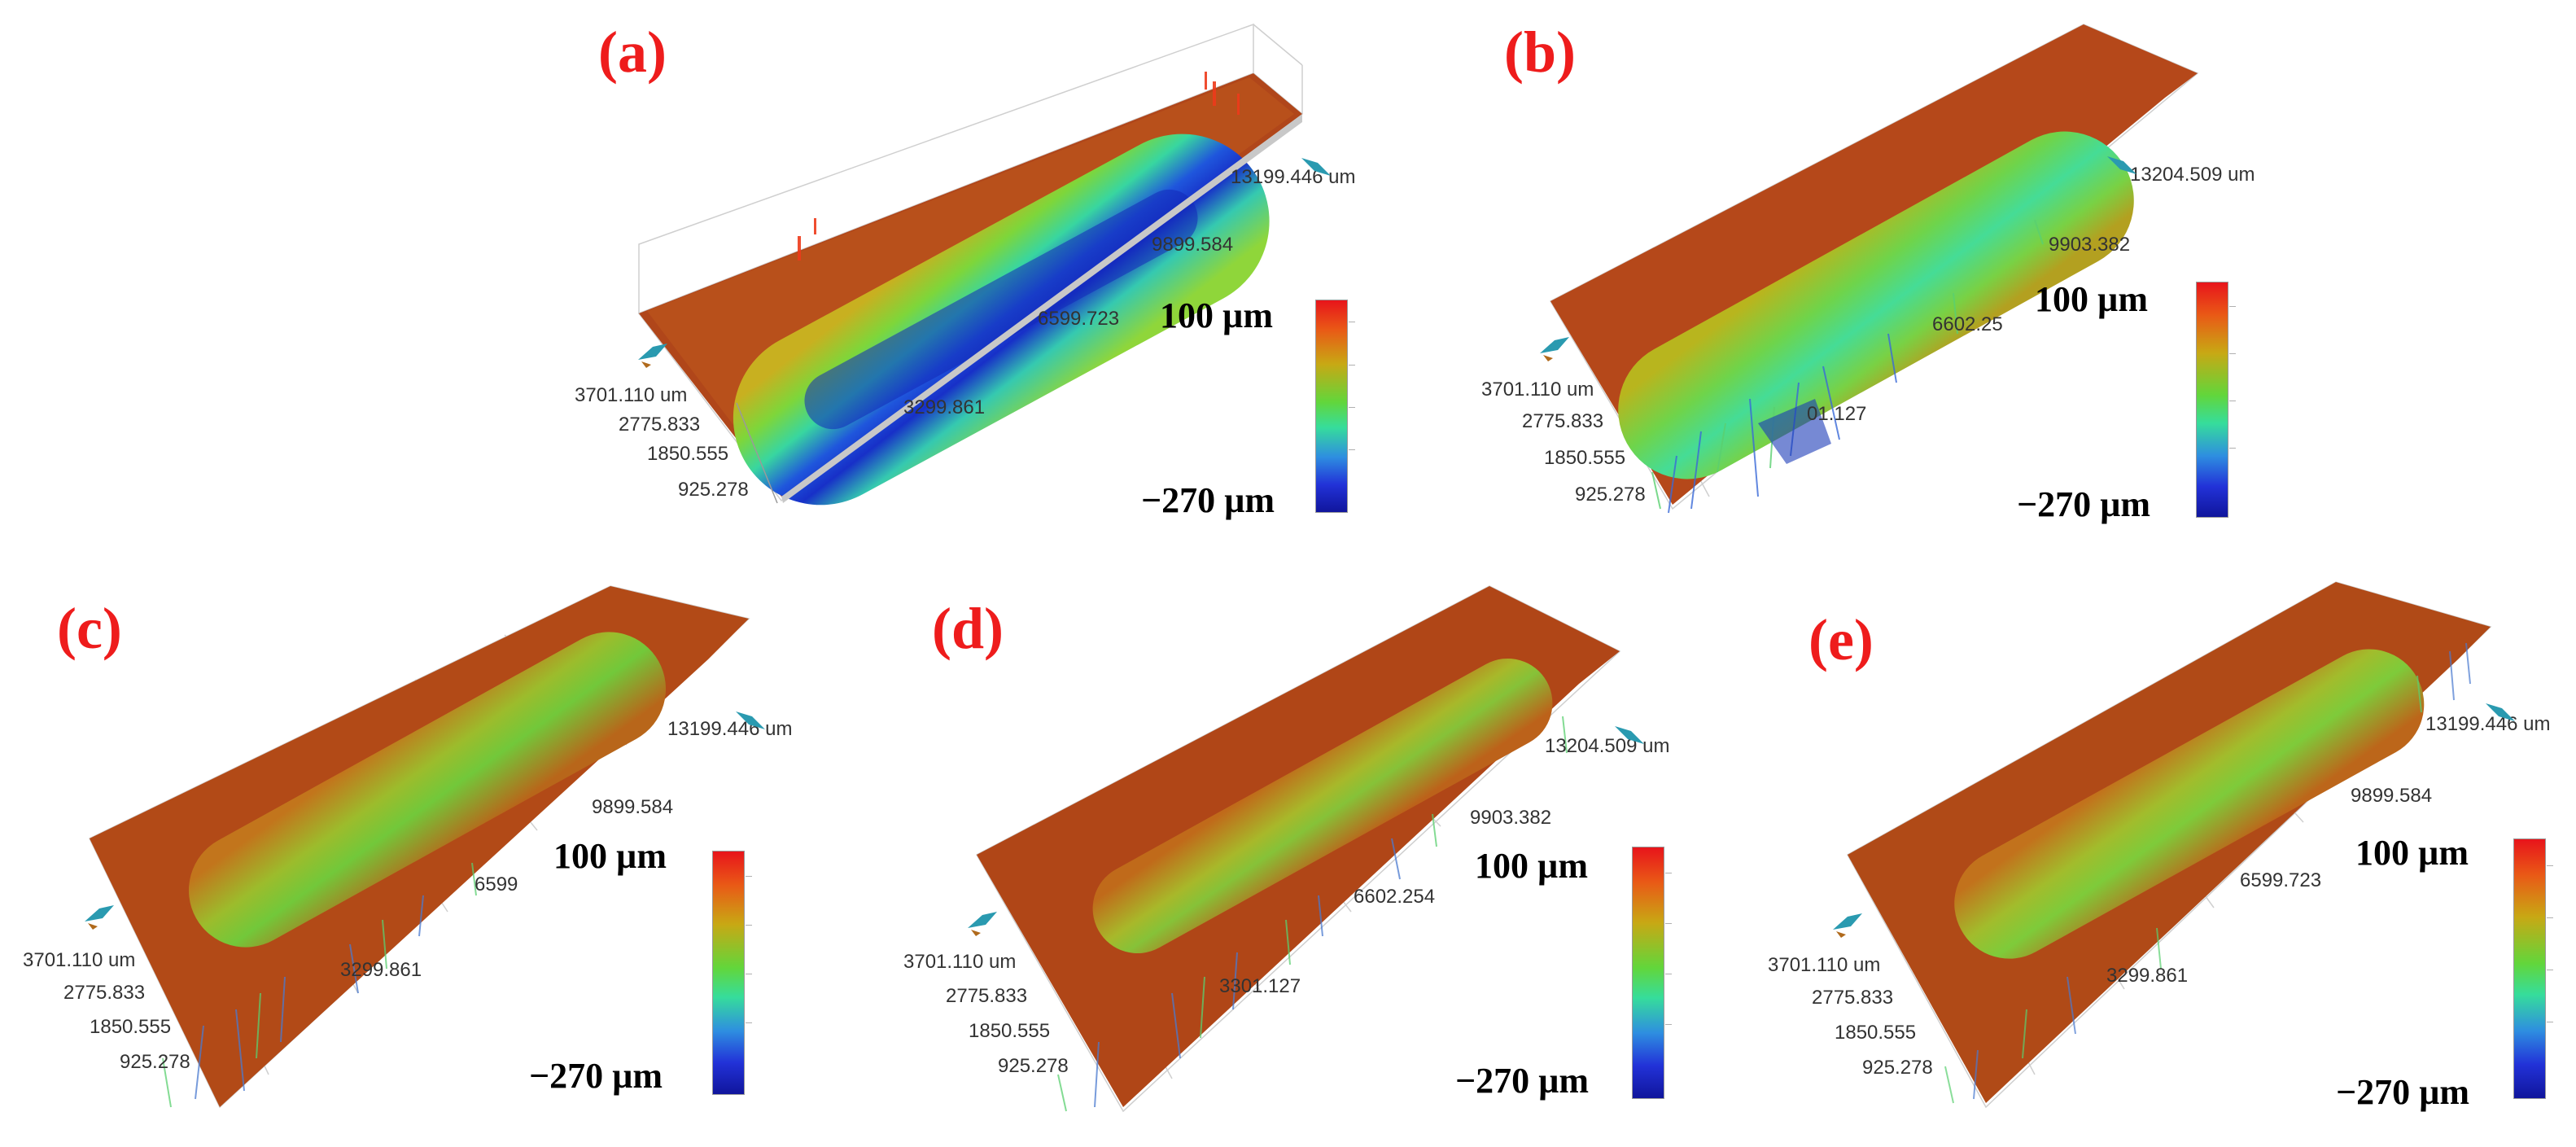 This screenshot has width=2576, height=1147. What do you see at coordinates (1825, 965) in the screenshot?
I see `y-tick-e-0: 3701.110 um` at bounding box center [1825, 965].